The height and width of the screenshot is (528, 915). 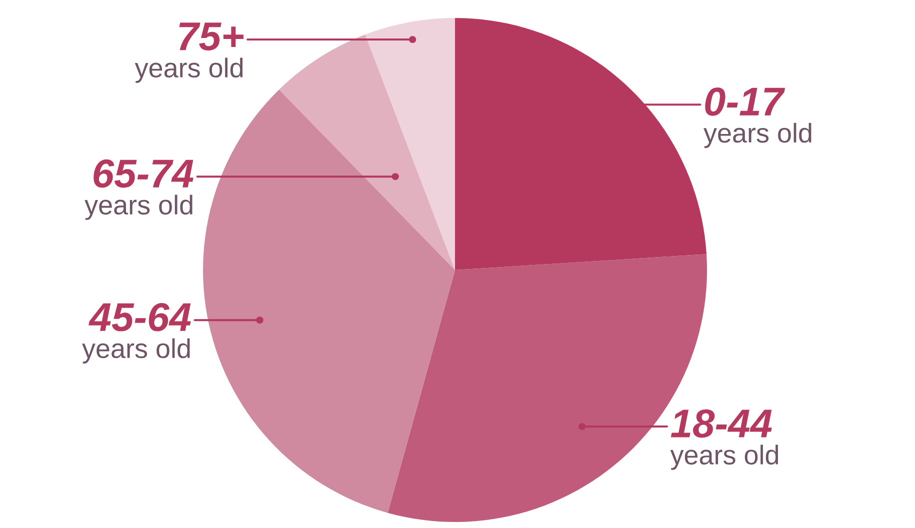 What do you see at coordinates (745, 102) in the screenshot?
I see `legend-label: 0-17` at bounding box center [745, 102].